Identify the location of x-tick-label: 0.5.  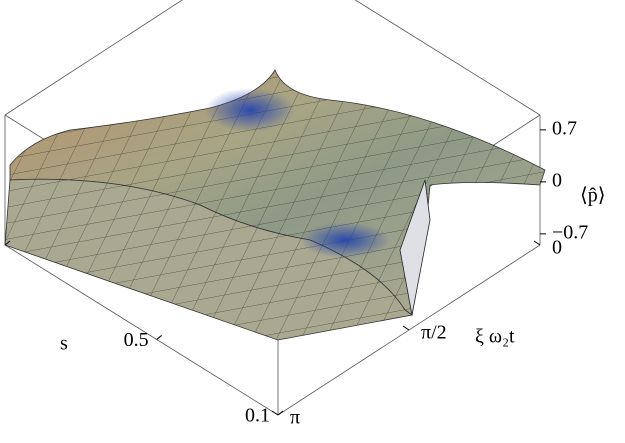
(136, 340).